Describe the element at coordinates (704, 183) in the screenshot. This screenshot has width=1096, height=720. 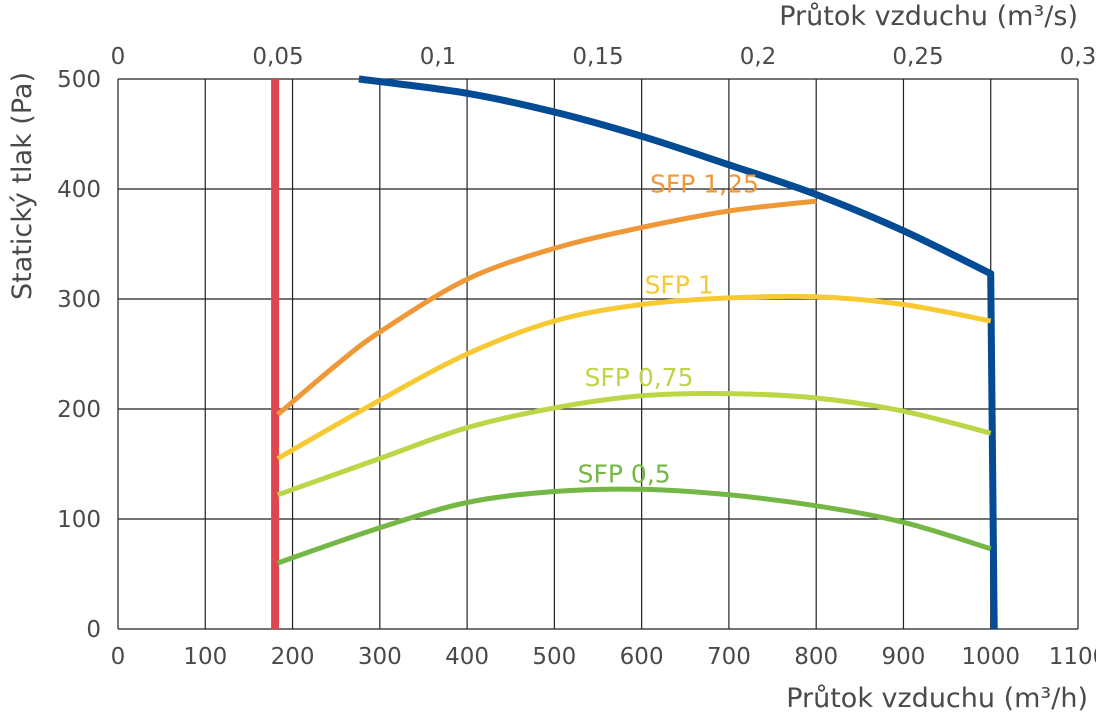
I see `sfp-125-label: SFP 1,25` at that location.